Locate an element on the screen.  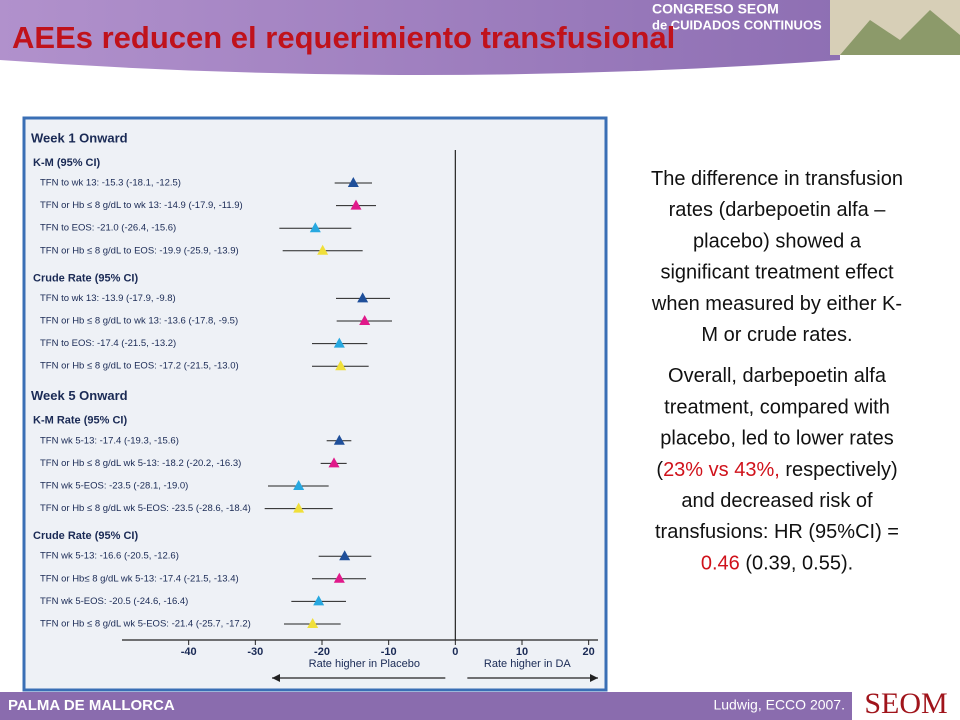
text-run: treatment, compared with is located at coordinates (777, 408).